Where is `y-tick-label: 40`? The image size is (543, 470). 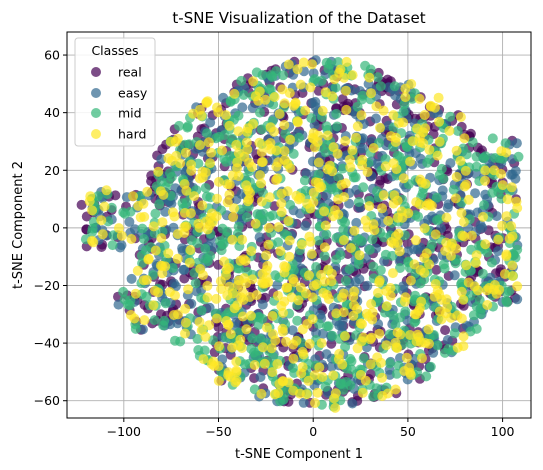
y-tick-label: 40 is located at coordinates (52, 112).